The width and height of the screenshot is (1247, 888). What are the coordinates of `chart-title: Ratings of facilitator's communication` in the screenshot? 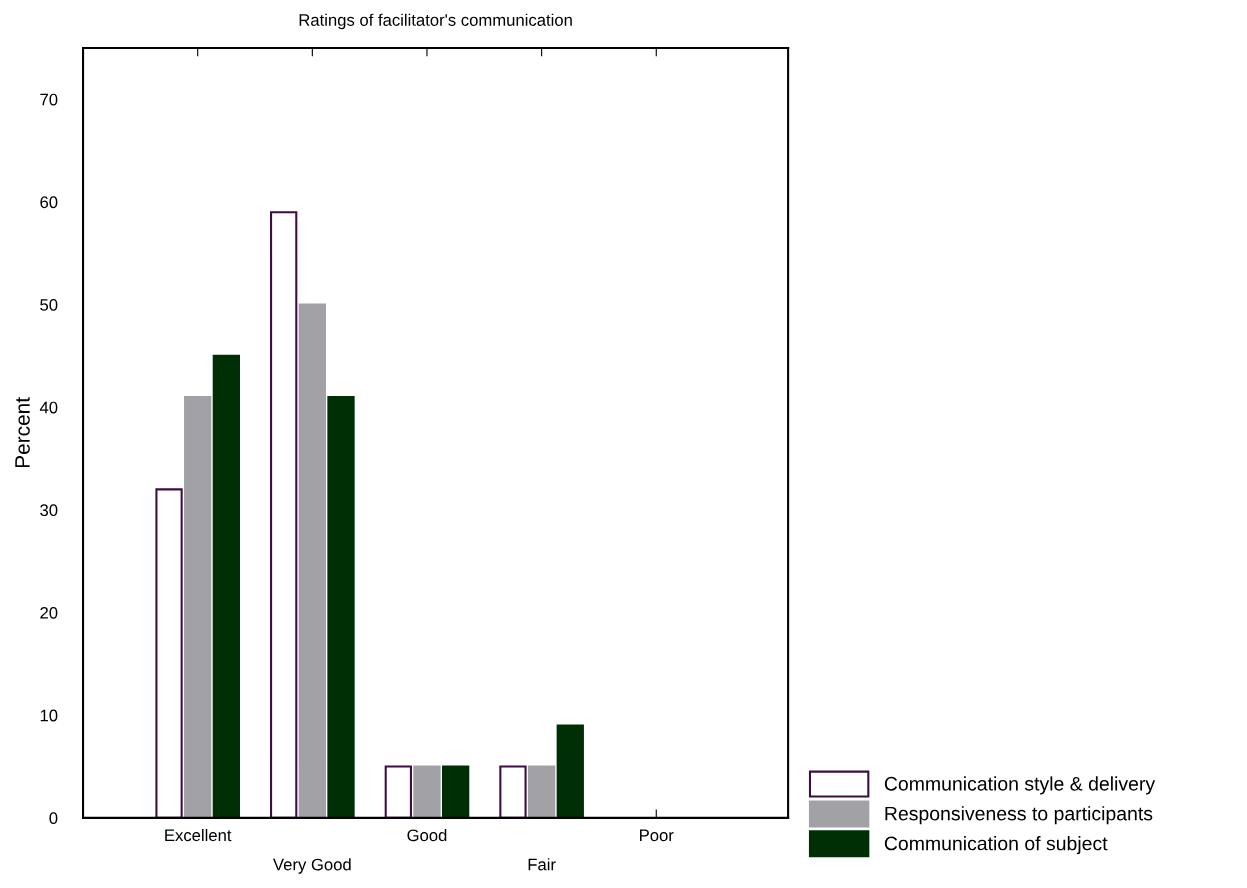 It's located at (435, 21).